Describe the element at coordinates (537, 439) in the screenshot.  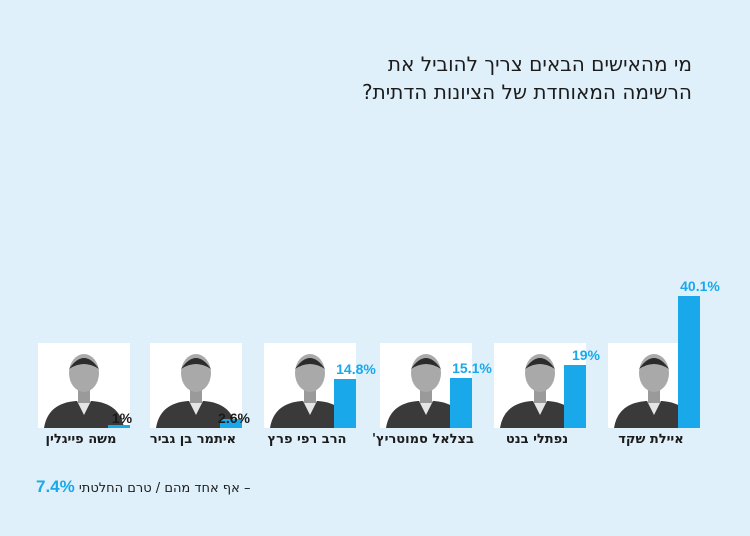
I see `candidate-name: נפתלי בנט` at that location.